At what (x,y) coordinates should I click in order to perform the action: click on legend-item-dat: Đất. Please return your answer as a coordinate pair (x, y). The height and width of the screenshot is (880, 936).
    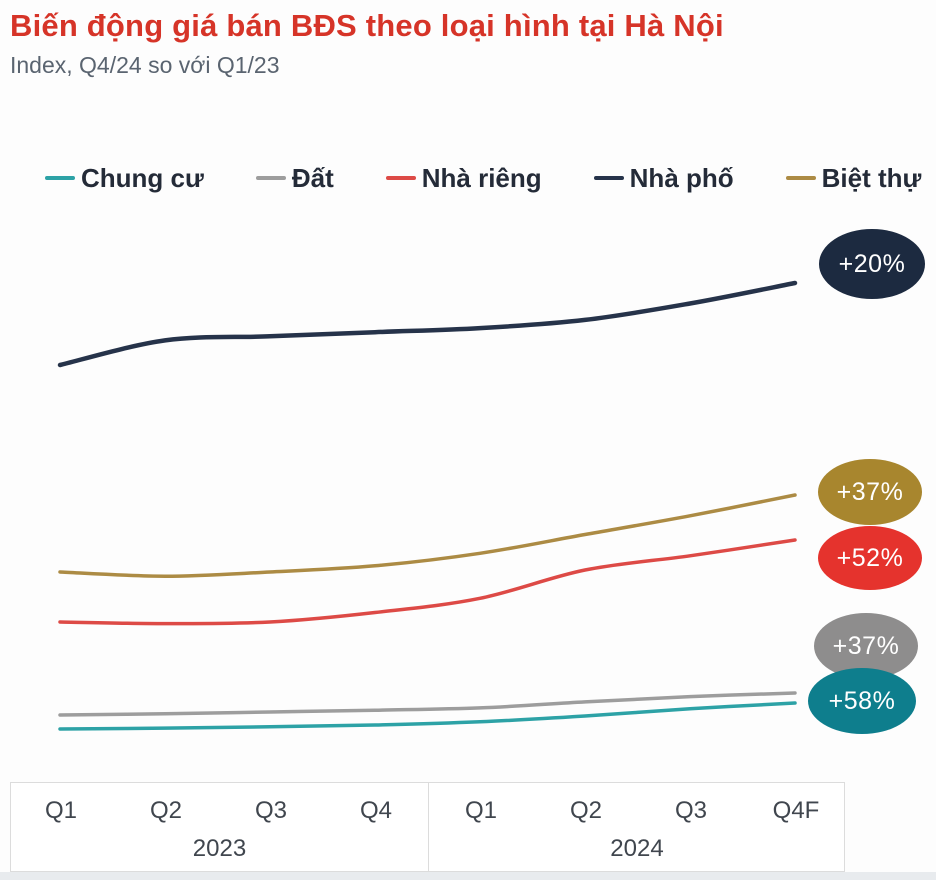
    Looking at the image, I should click on (294, 178).